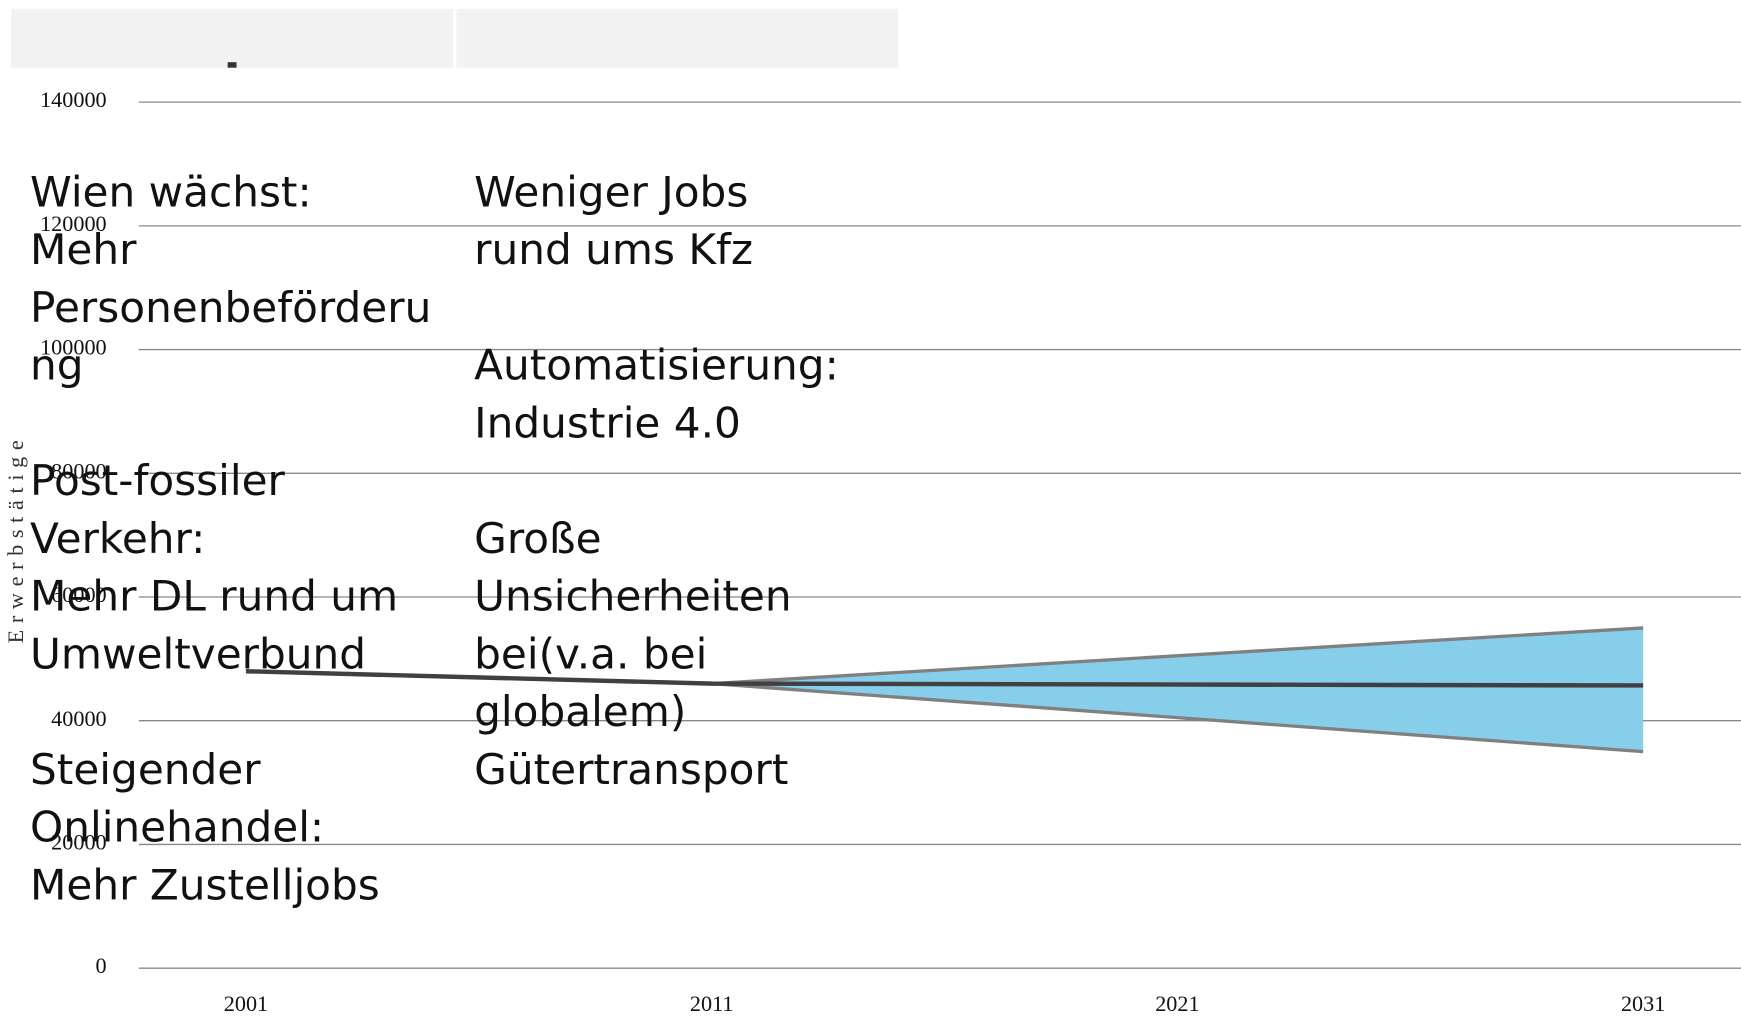  What do you see at coordinates (73, 347) in the screenshot?
I see `y-tick-label: 100000` at bounding box center [73, 347].